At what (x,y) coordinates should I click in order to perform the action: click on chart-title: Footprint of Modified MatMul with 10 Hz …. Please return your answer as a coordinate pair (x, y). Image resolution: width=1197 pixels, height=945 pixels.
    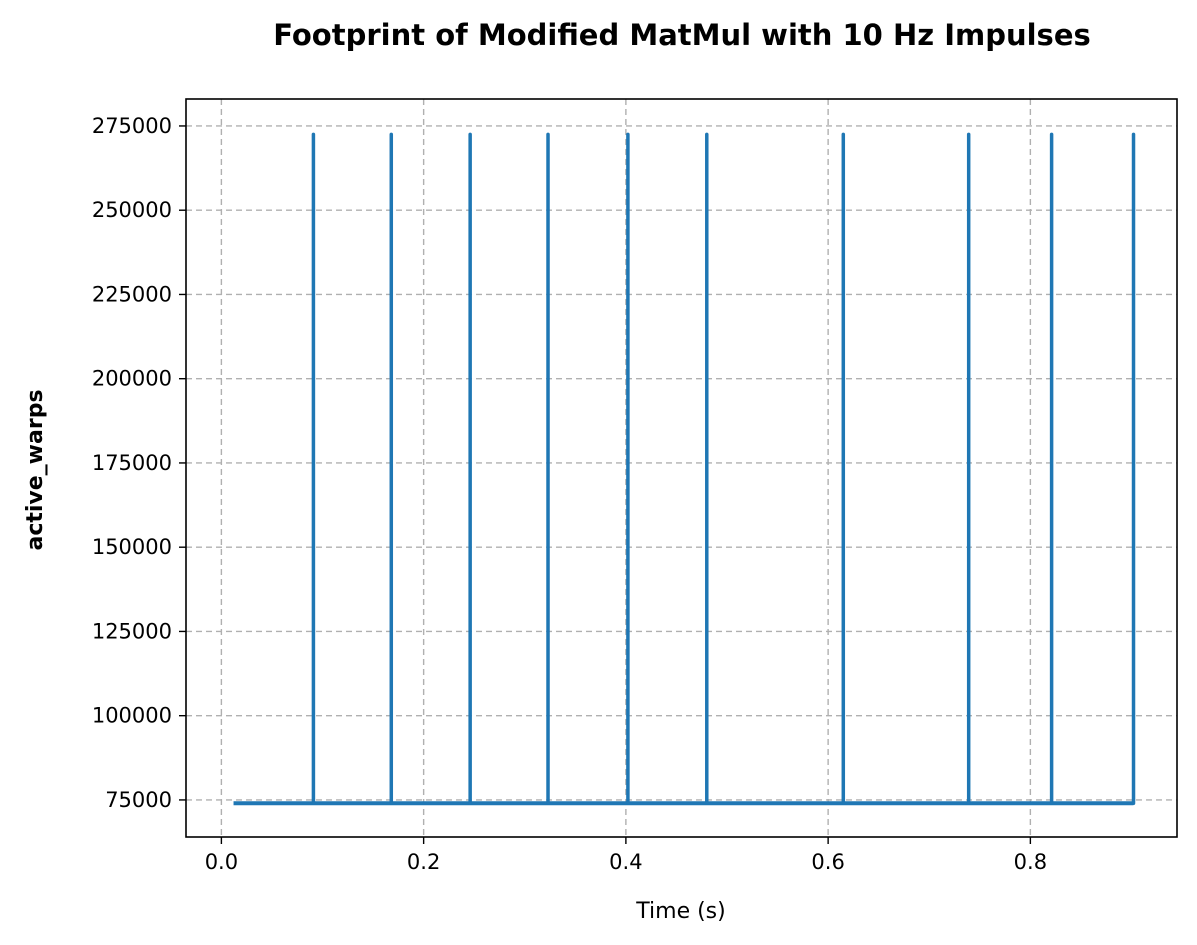
    Looking at the image, I should click on (682, 35).